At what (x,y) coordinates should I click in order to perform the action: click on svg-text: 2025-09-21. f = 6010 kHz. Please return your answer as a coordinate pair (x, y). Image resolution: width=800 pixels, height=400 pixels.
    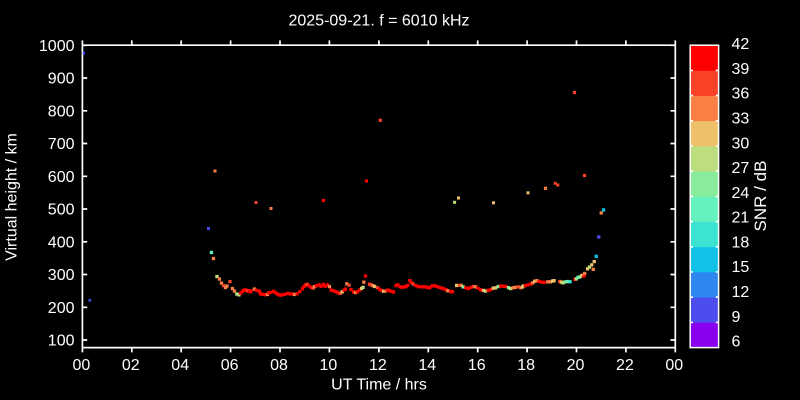
    Looking at the image, I should click on (378, 21).